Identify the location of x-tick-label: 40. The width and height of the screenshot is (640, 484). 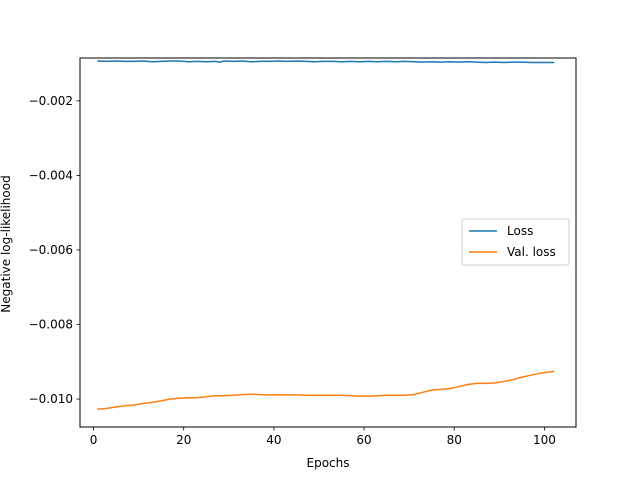
(273, 440).